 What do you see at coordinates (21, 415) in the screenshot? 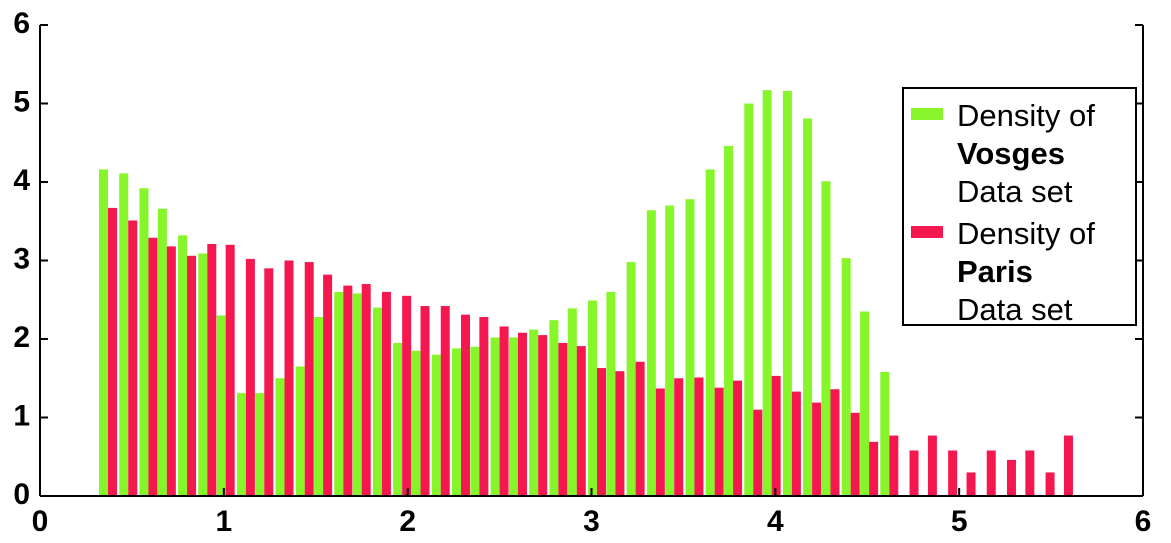
I see `y-tick-label: 1` at bounding box center [21, 415].